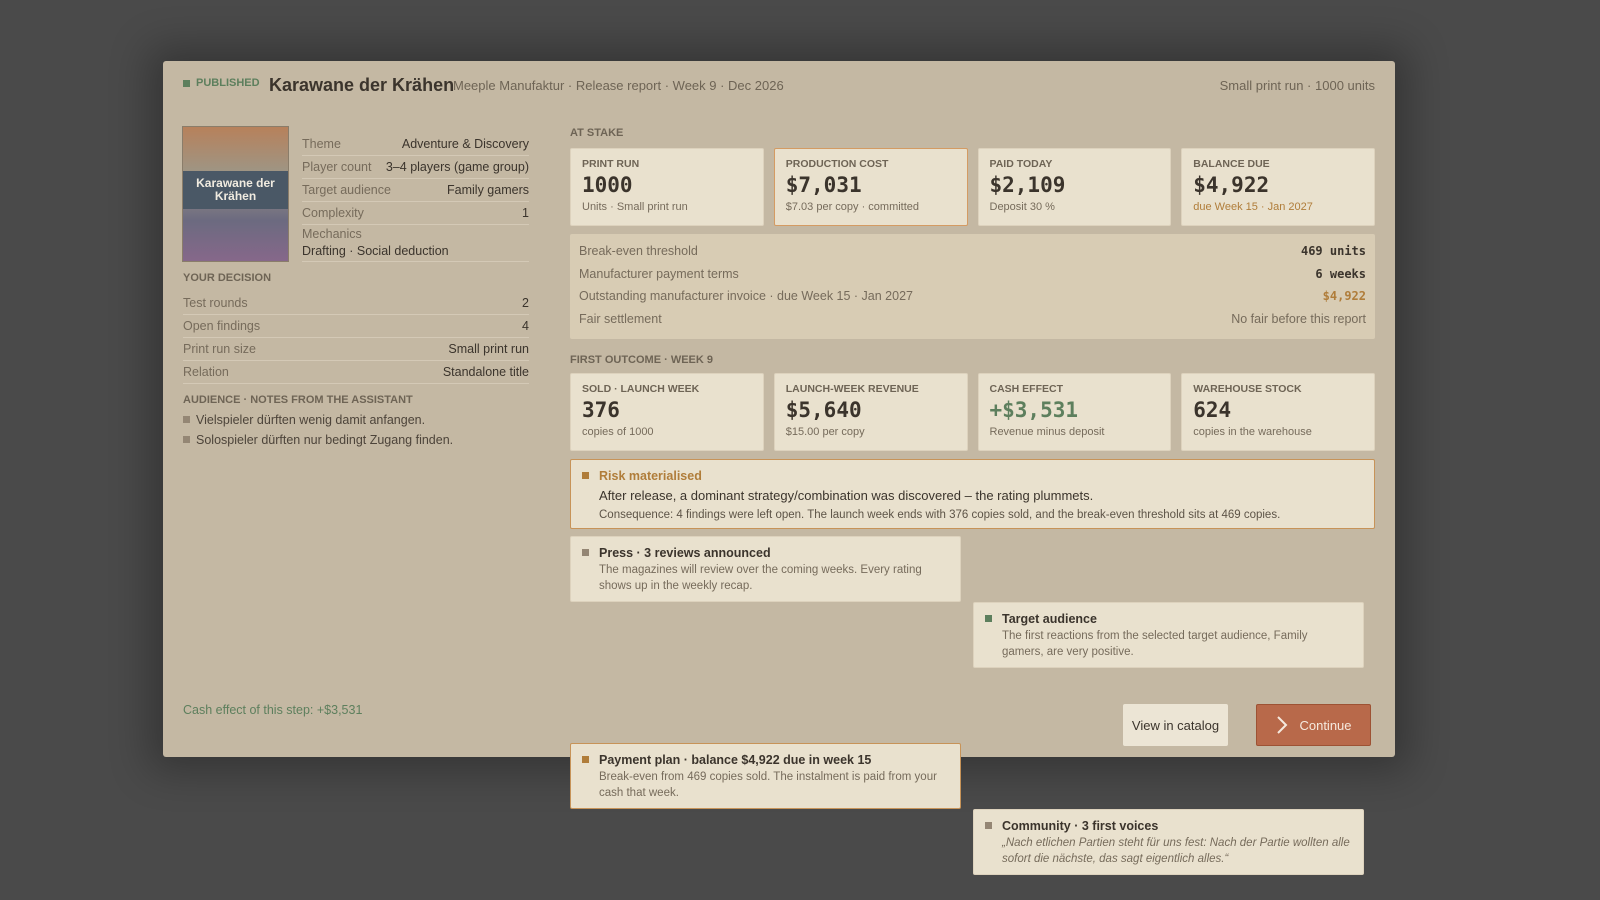  I want to click on decision-value: Standalone title, so click(485, 372).